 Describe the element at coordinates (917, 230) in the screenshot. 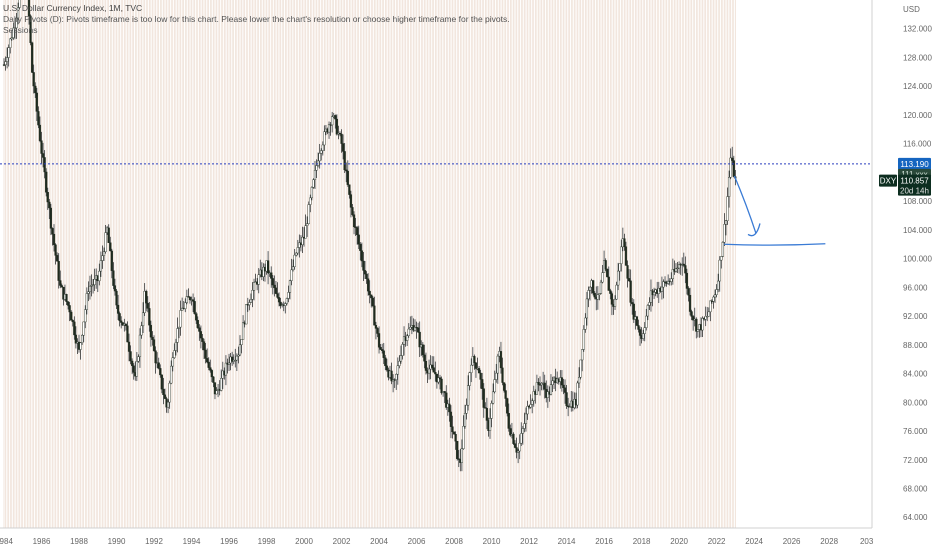

I see `y-tick-label: 104.000` at that location.